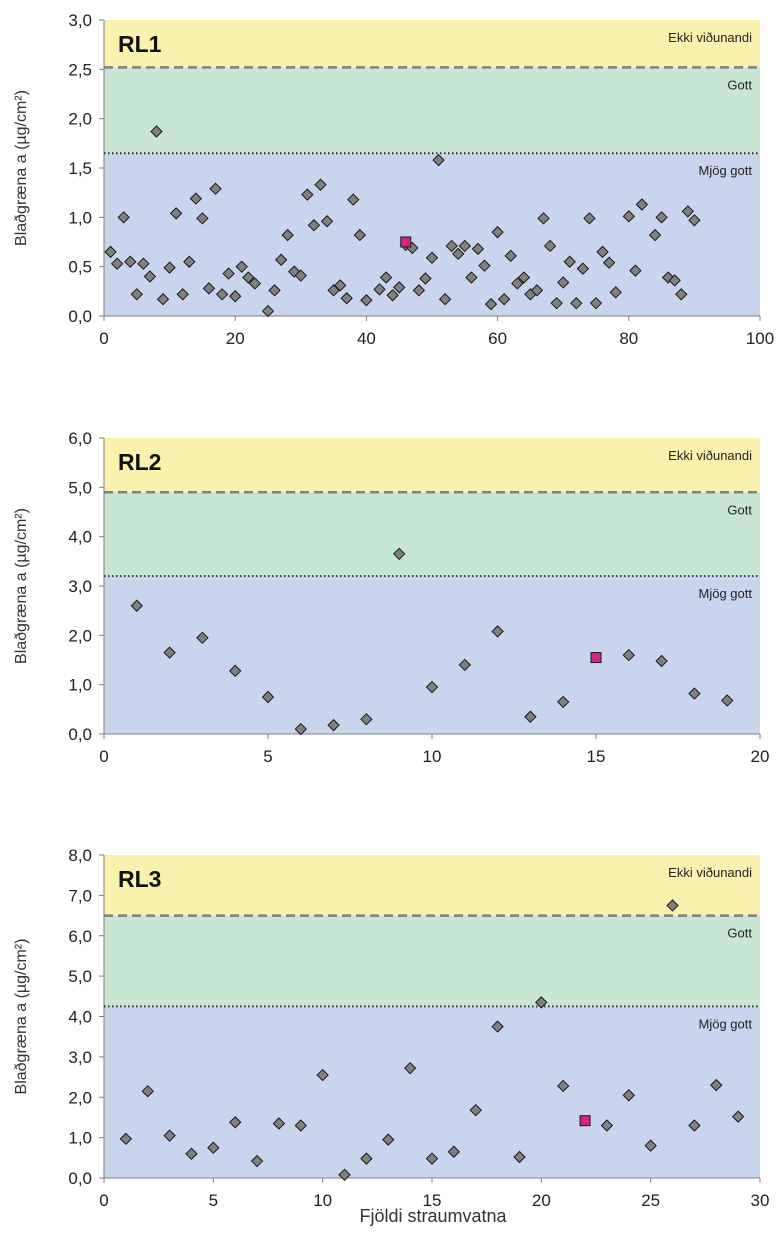 This screenshot has height=1238, width=777. I want to click on zone-label: Mjög gott, so click(726, 593).